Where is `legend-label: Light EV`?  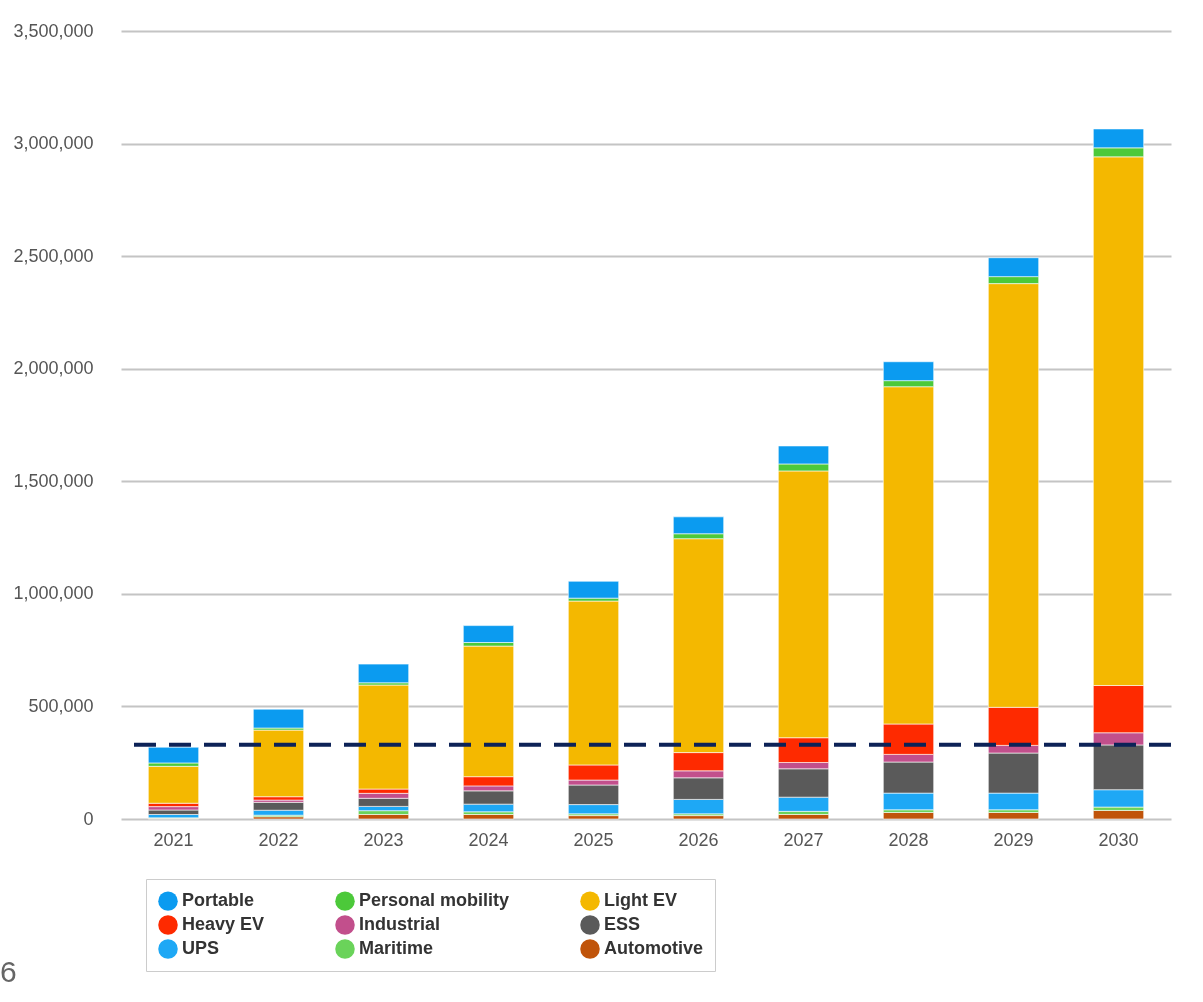
legend-label: Light EV is located at coordinates (640, 900).